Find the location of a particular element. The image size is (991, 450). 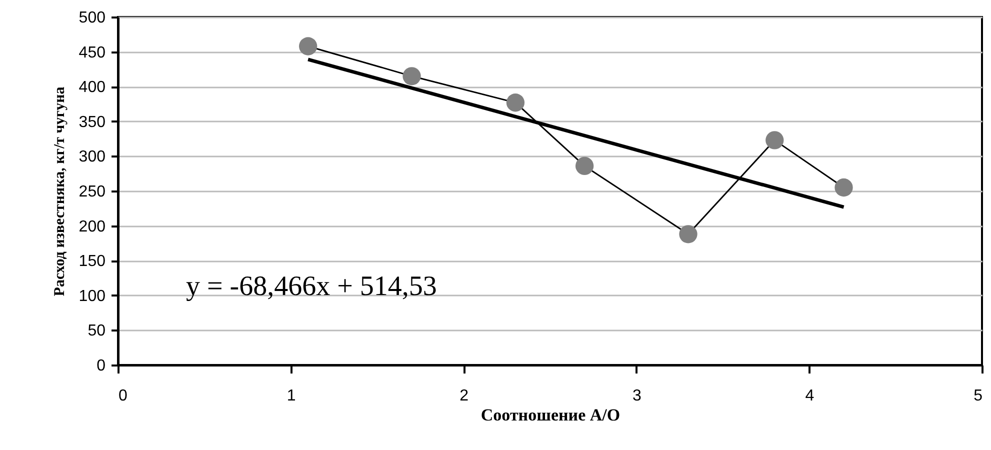

x-tick-label: 0 is located at coordinates (123, 396).